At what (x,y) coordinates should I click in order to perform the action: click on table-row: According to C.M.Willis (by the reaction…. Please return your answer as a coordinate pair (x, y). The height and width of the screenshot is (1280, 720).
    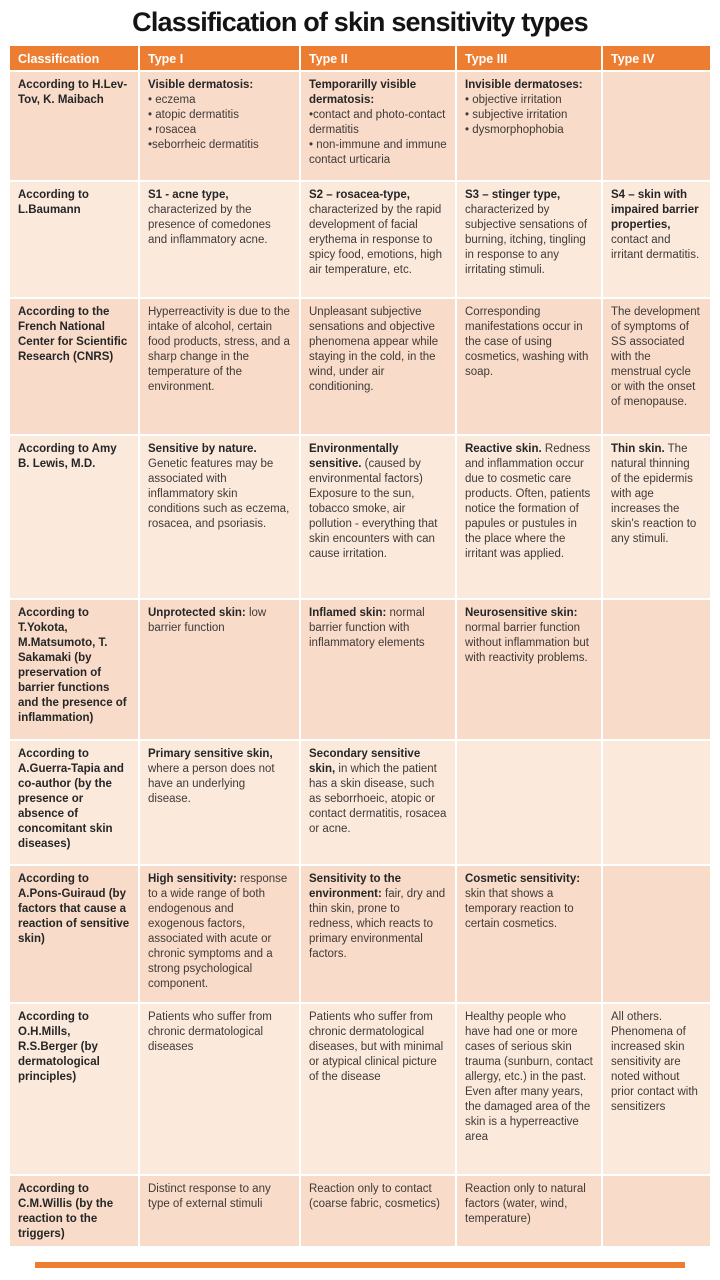
    Looking at the image, I should click on (360, 1211).